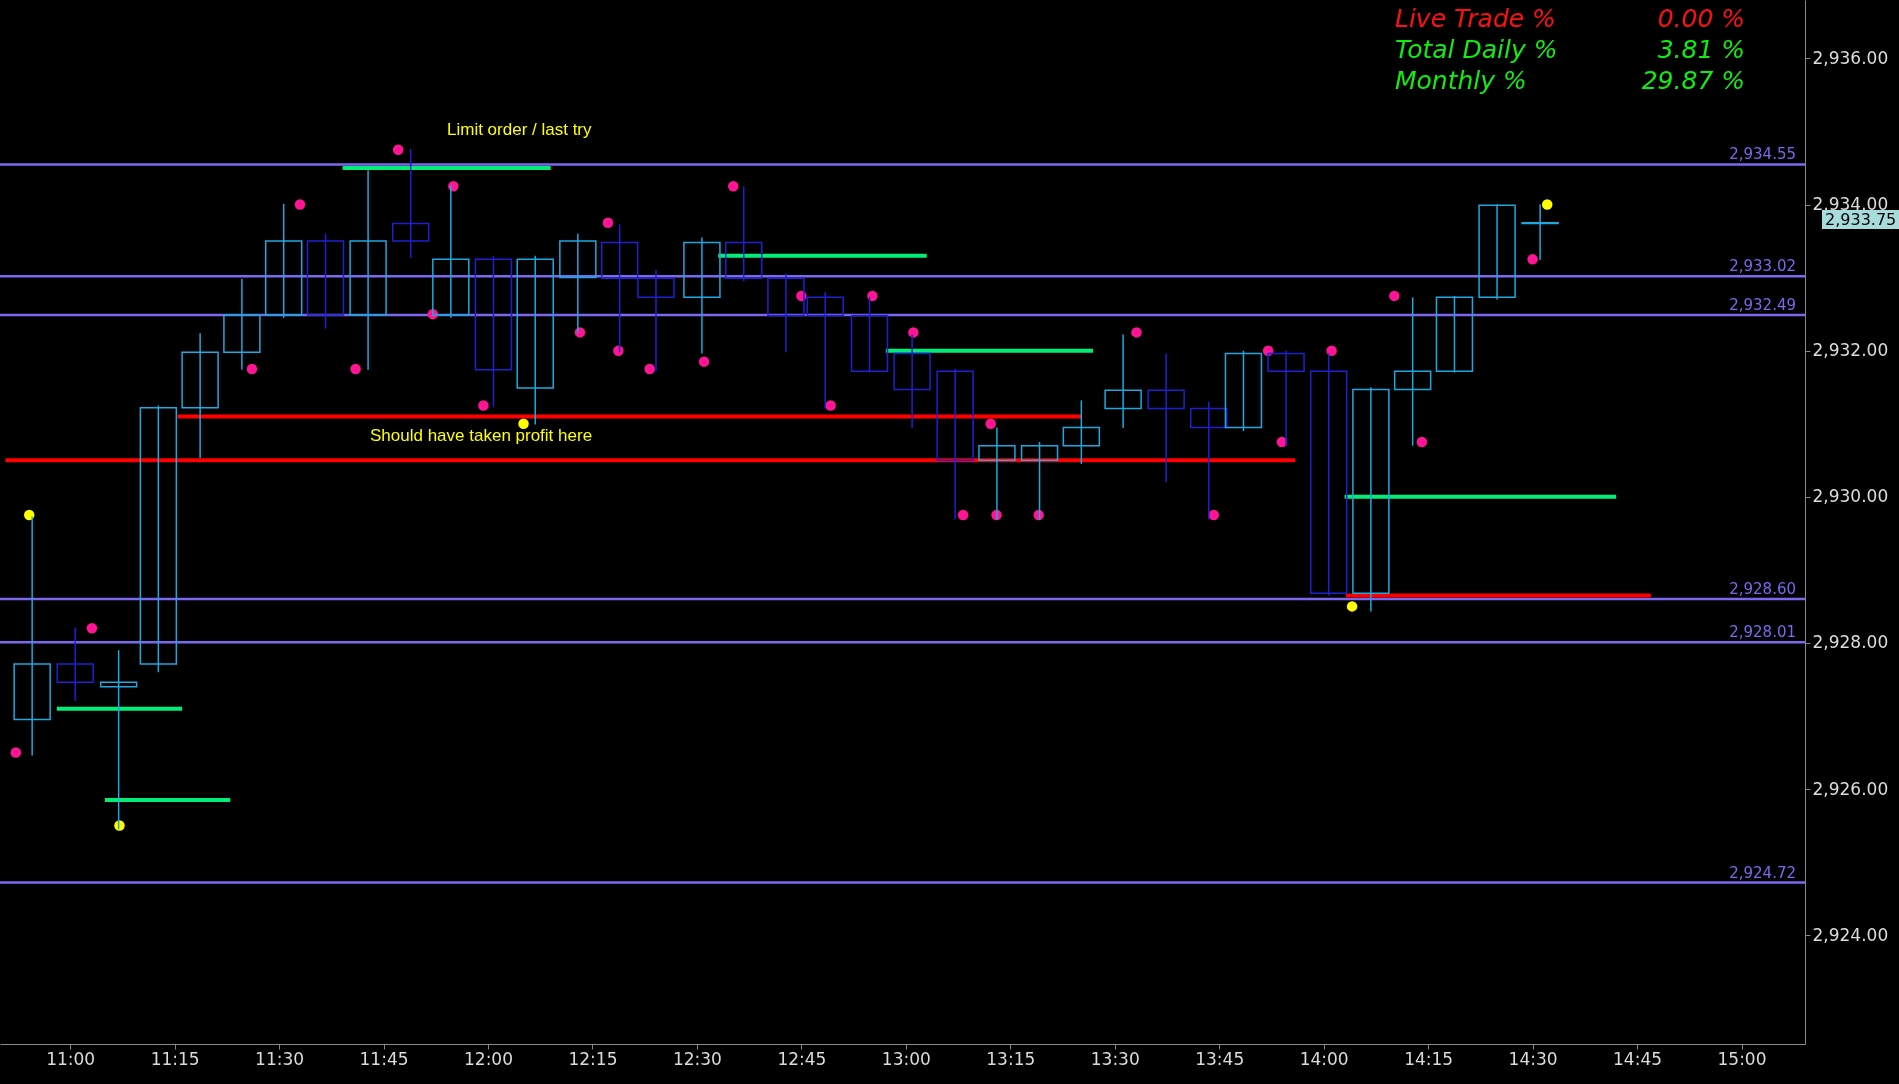  Describe the element at coordinates (1850, 350) in the screenshot. I see `y-tick-label: 2,932.00` at that location.